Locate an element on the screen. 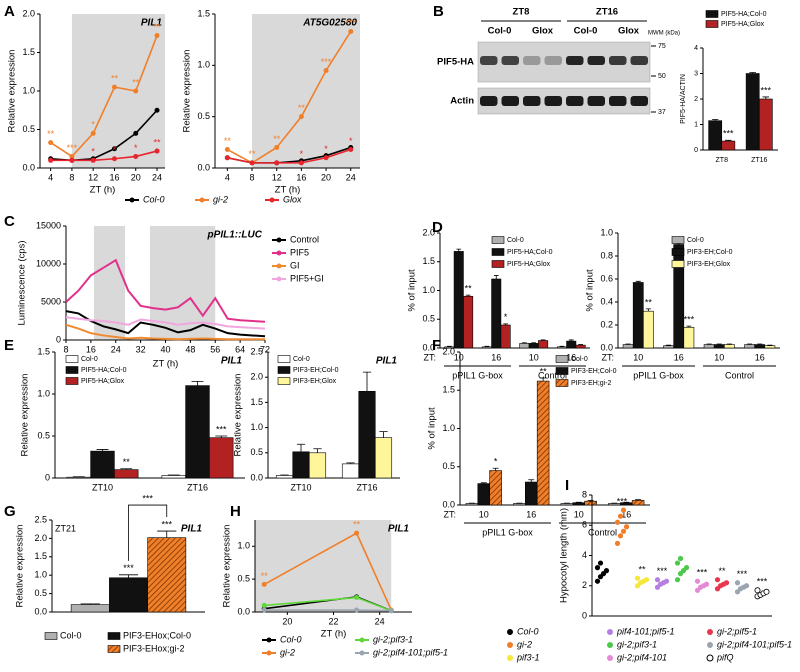 This screenshot has width=800, height=672. mwm-value: 75 is located at coordinates (662, 46).